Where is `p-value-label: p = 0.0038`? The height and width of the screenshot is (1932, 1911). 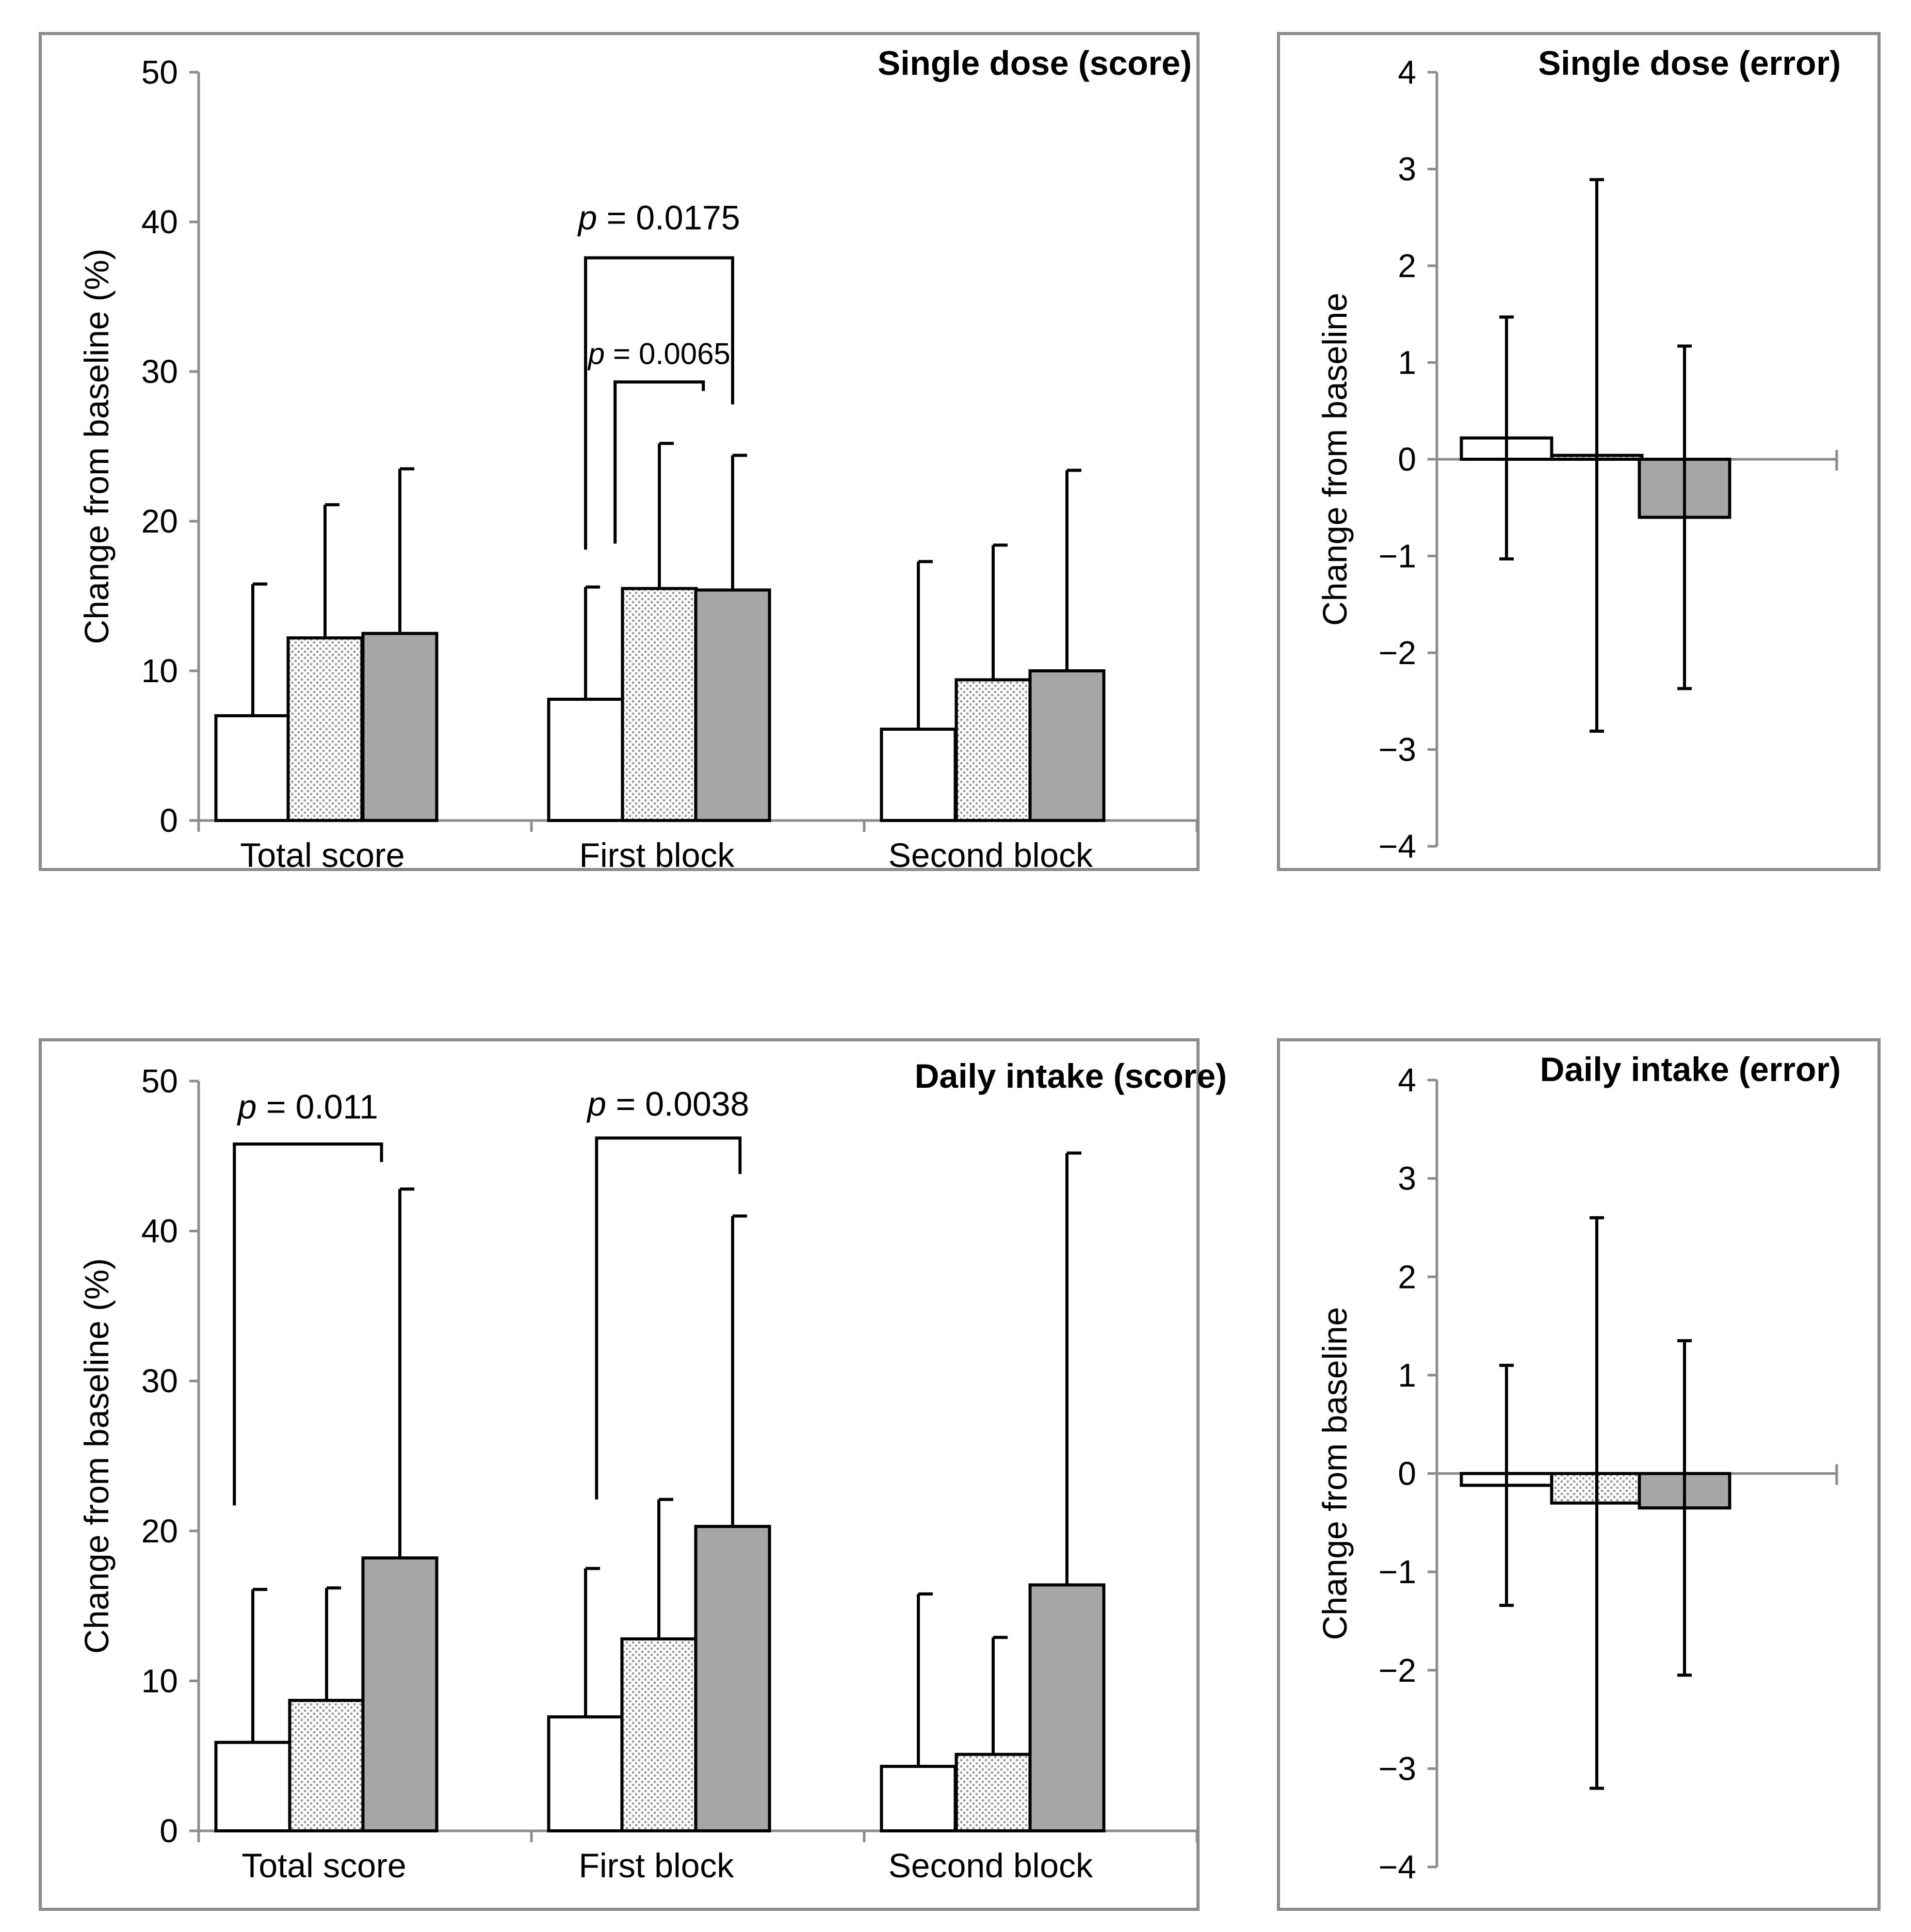 p-value-label: p = 0.0038 is located at coordinates (667, 1104).